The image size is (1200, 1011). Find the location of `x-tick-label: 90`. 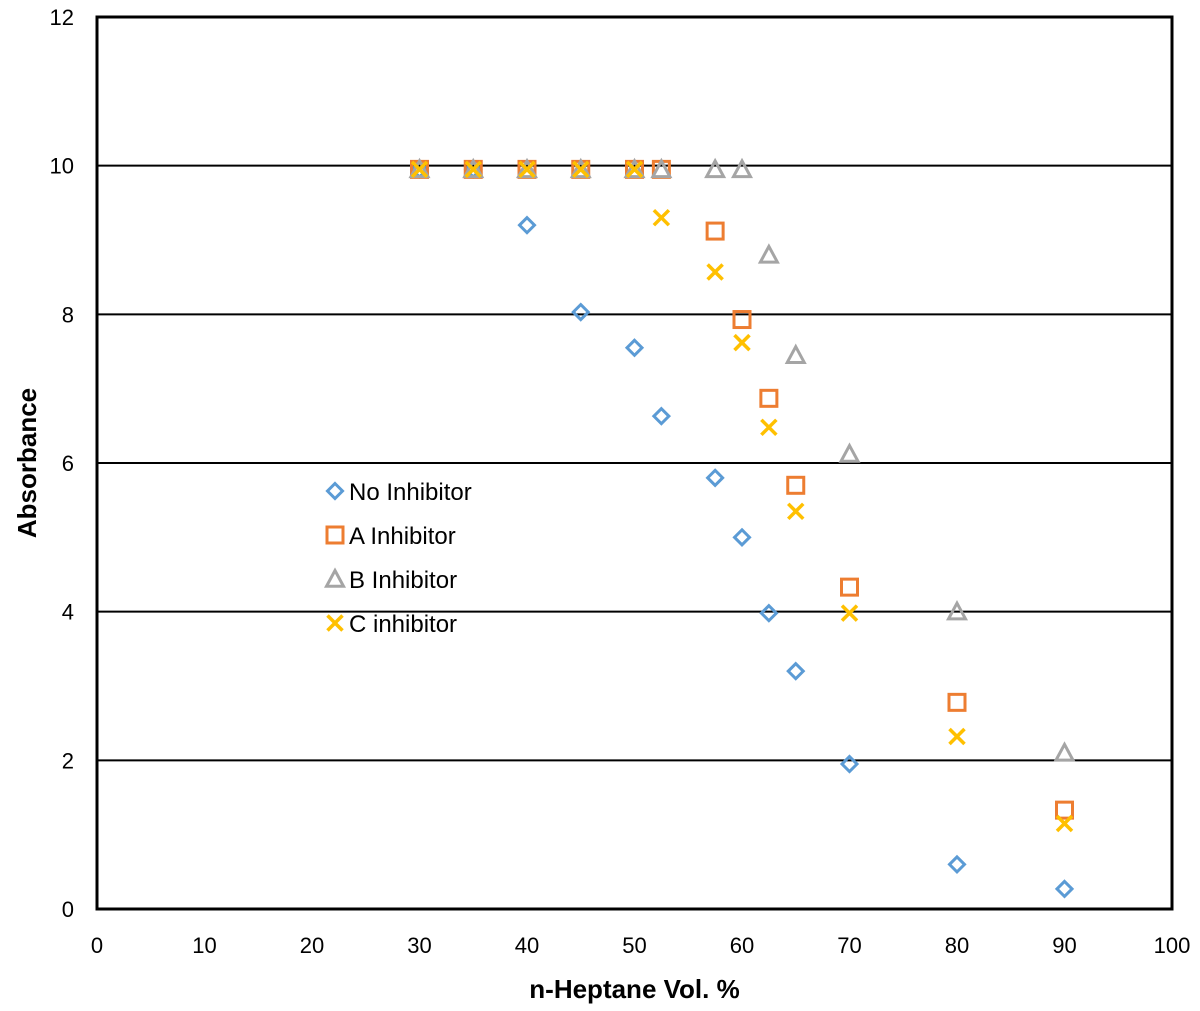

x-tick-label: 90 is located at coordinates (1064, 945).